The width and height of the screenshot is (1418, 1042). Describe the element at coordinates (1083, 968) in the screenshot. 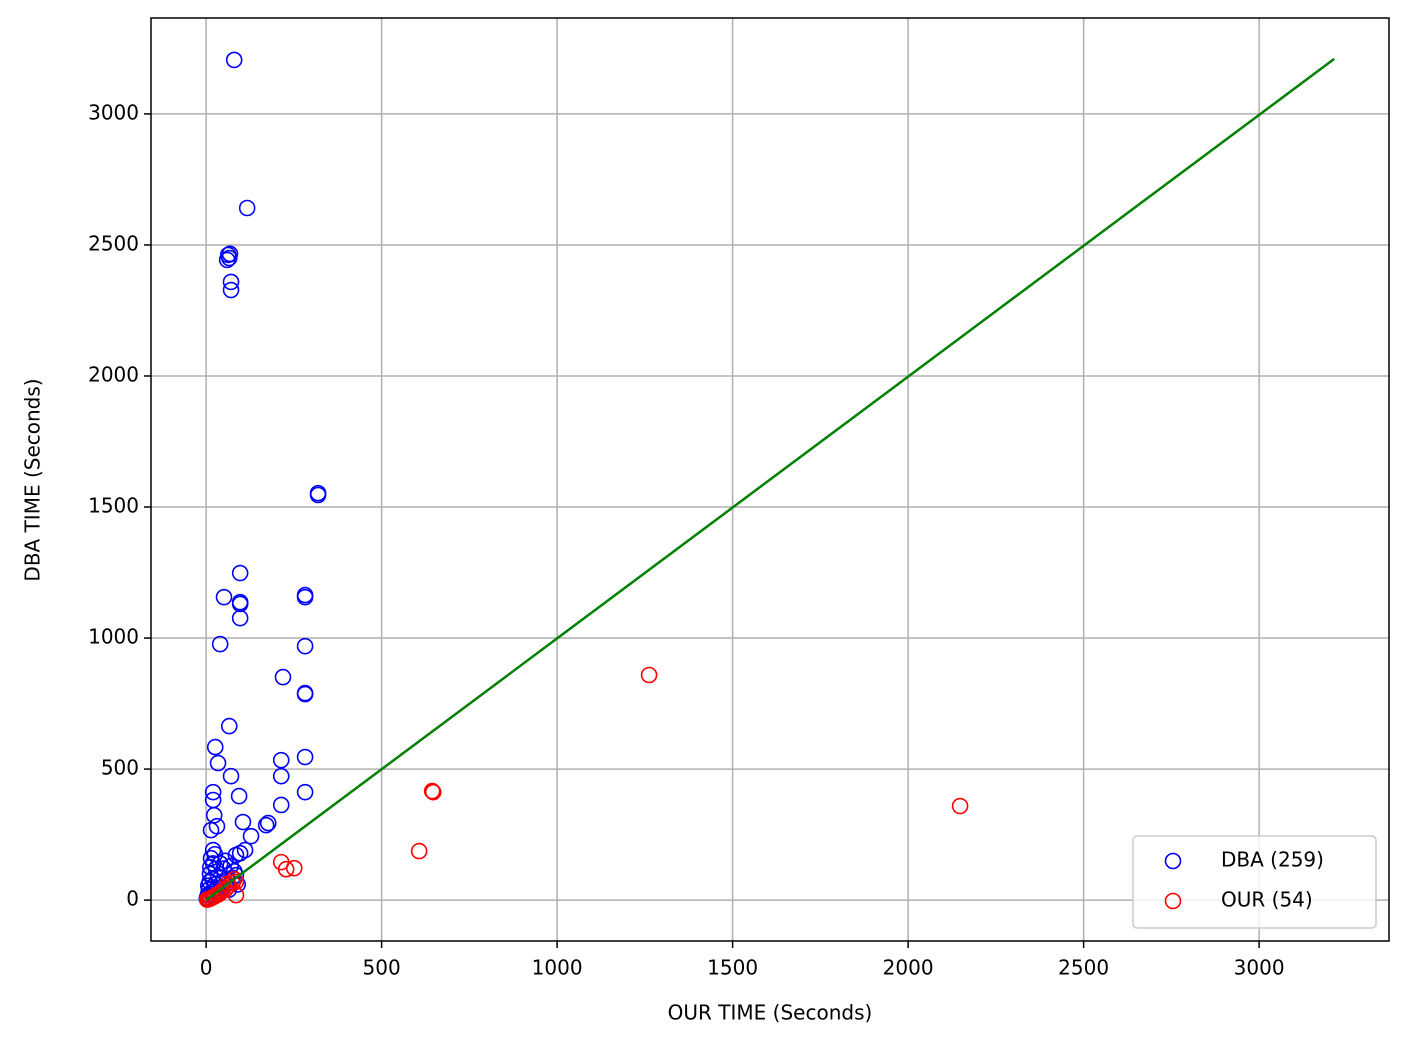

I see `x-tick-label: 2500` at that location.